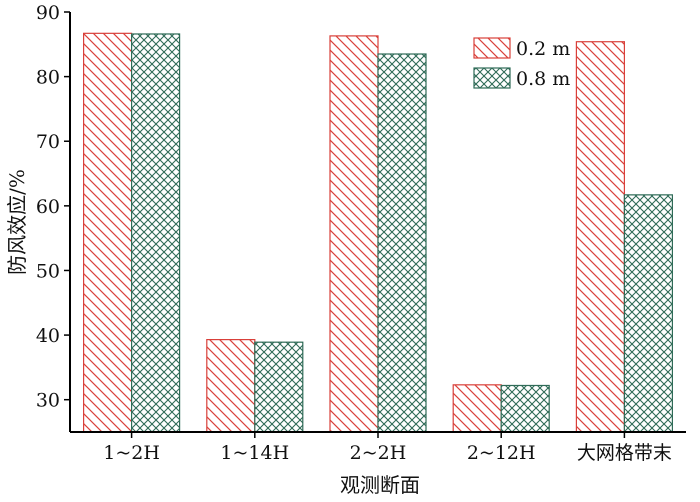 This screenshot has width=700, height=502. I want to click on y-tick-label-90: 90, so click(48, 13).